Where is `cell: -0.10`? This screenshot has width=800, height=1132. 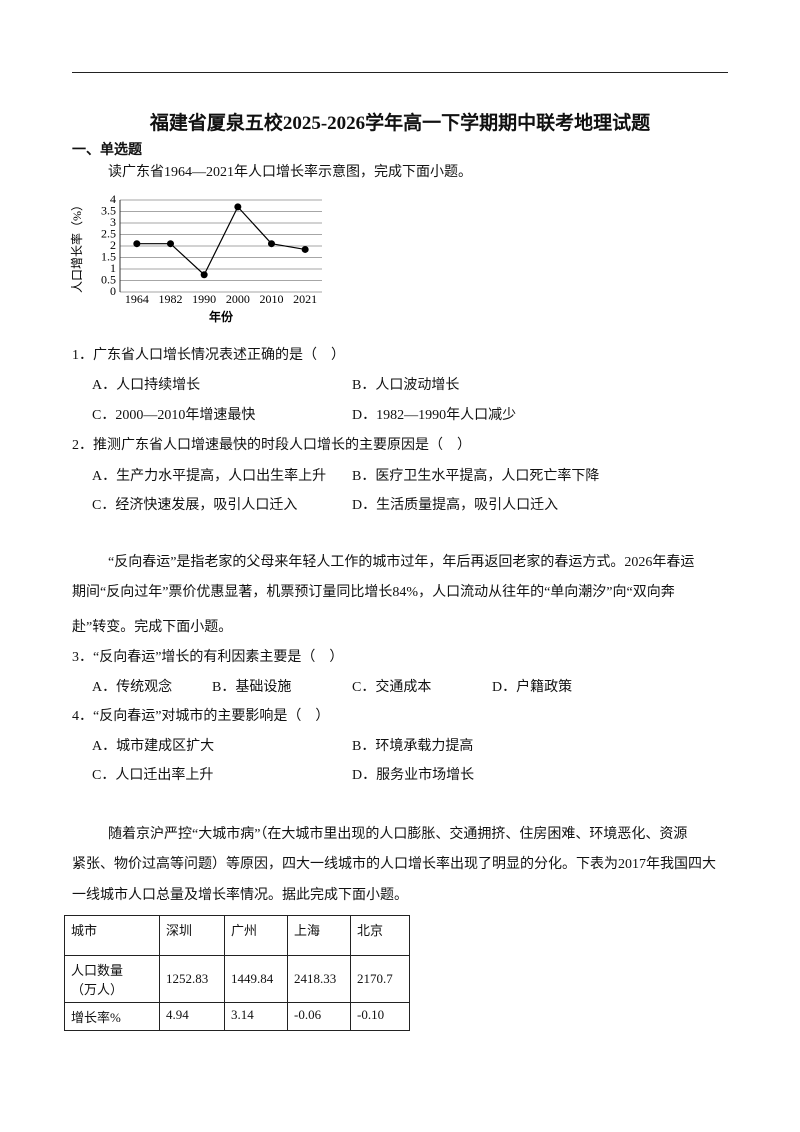 cell: -0.10 is located at coordinates (380, 1016).